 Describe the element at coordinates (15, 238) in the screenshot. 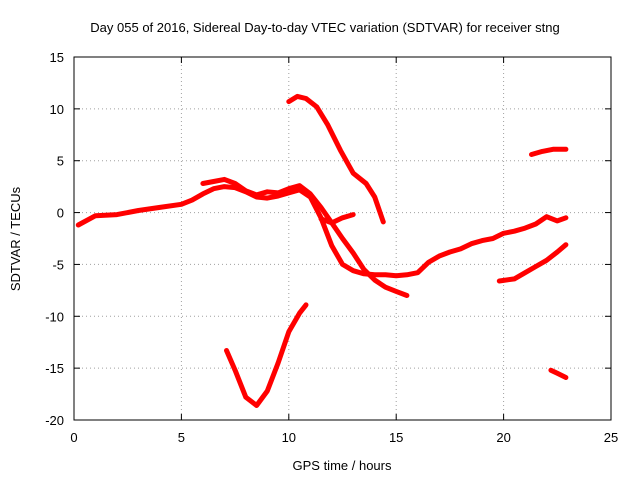

I see `y-axis-label: SDTVAR / TECUs` at that location.